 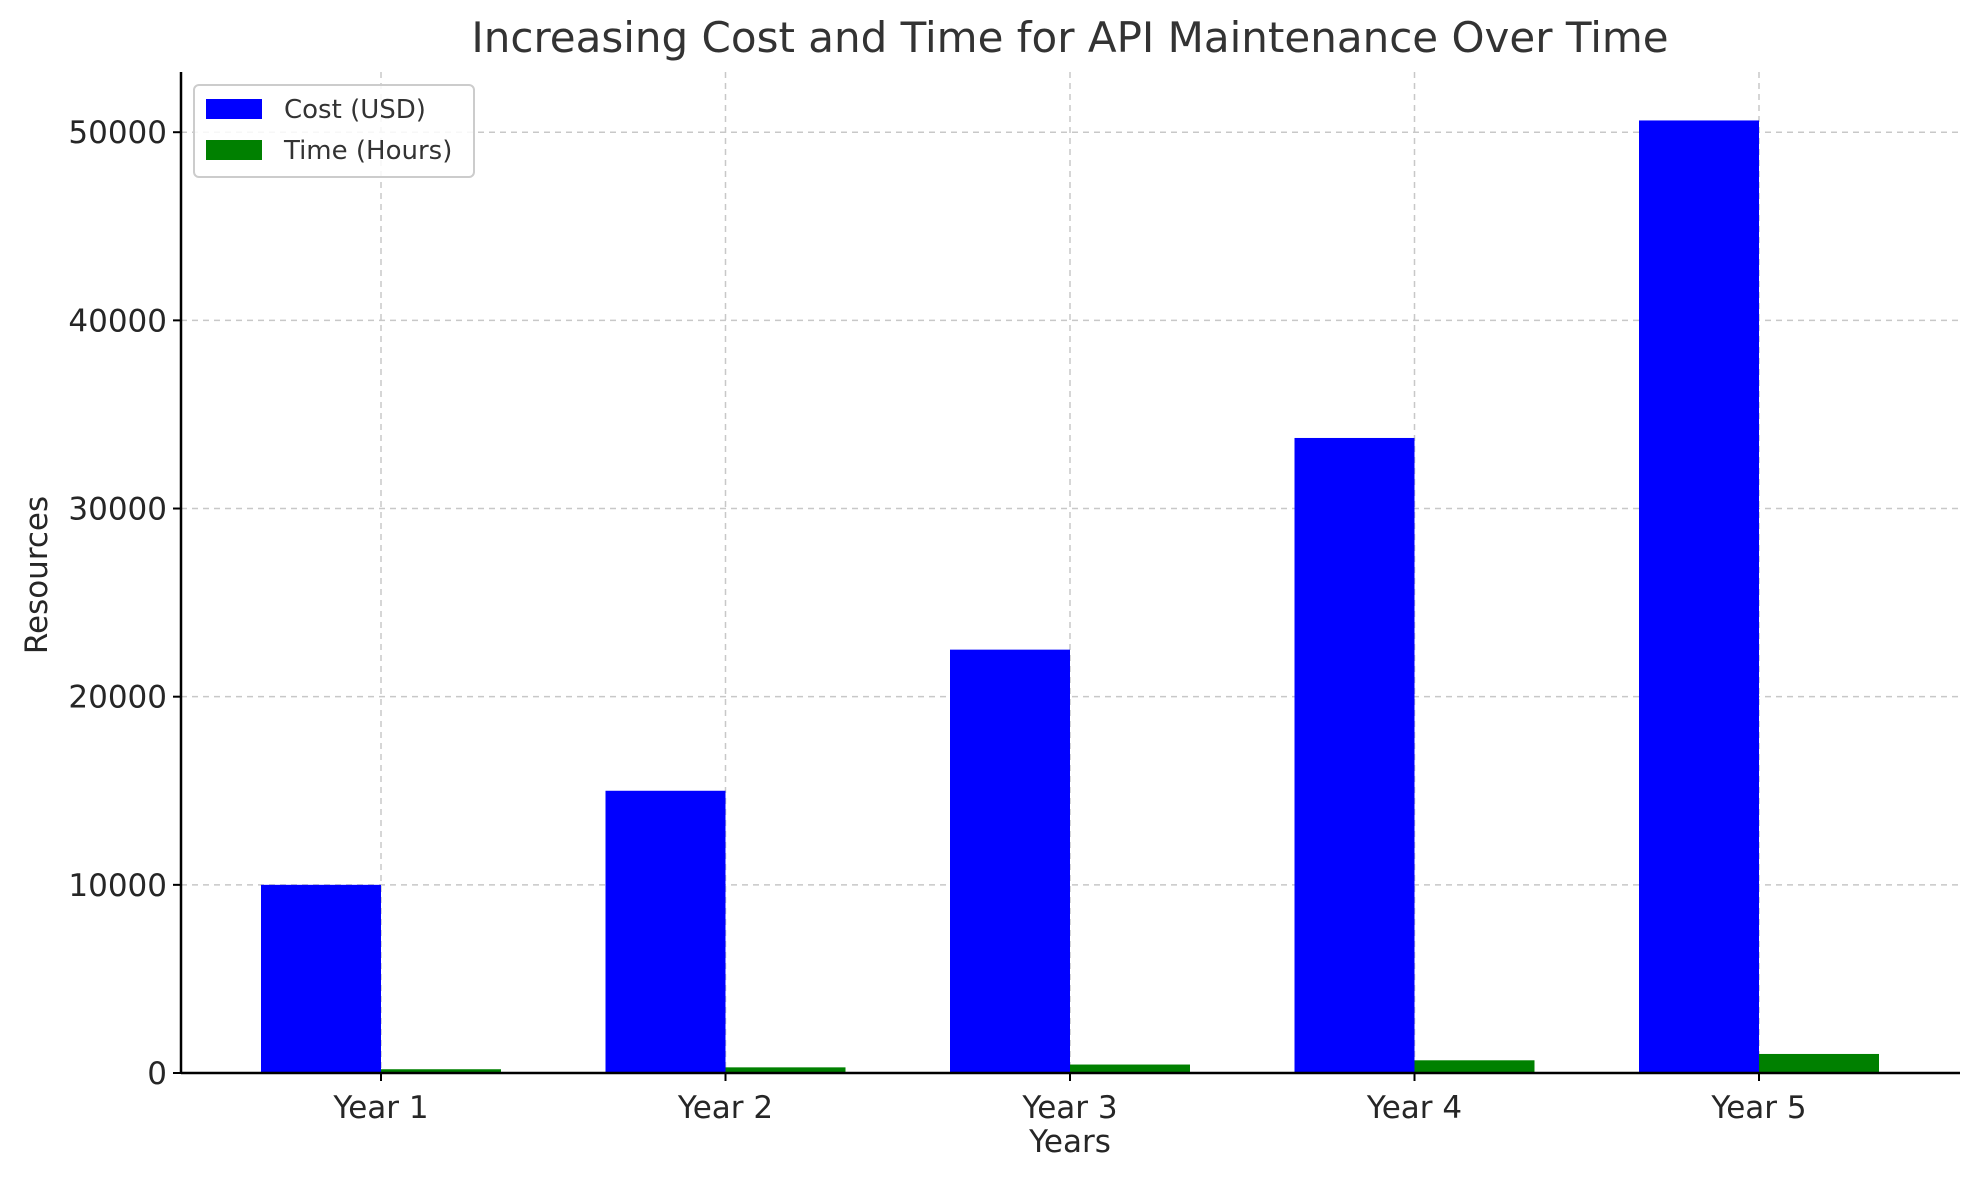 I want to click on y-axis-label: Resources, so click(x=37, y=575).